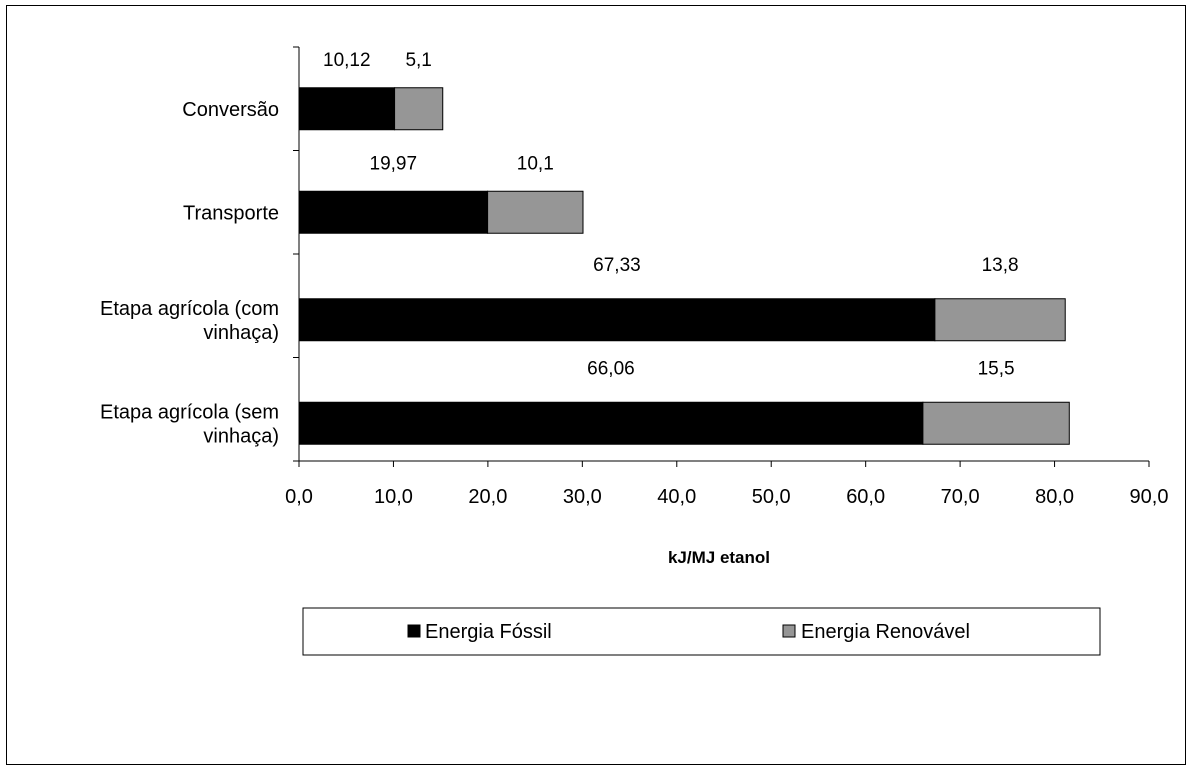  What do you see at coordinates (418, 60) in the screenshot?
I see `data-label: 5,1` at bounding box center [418, 60].